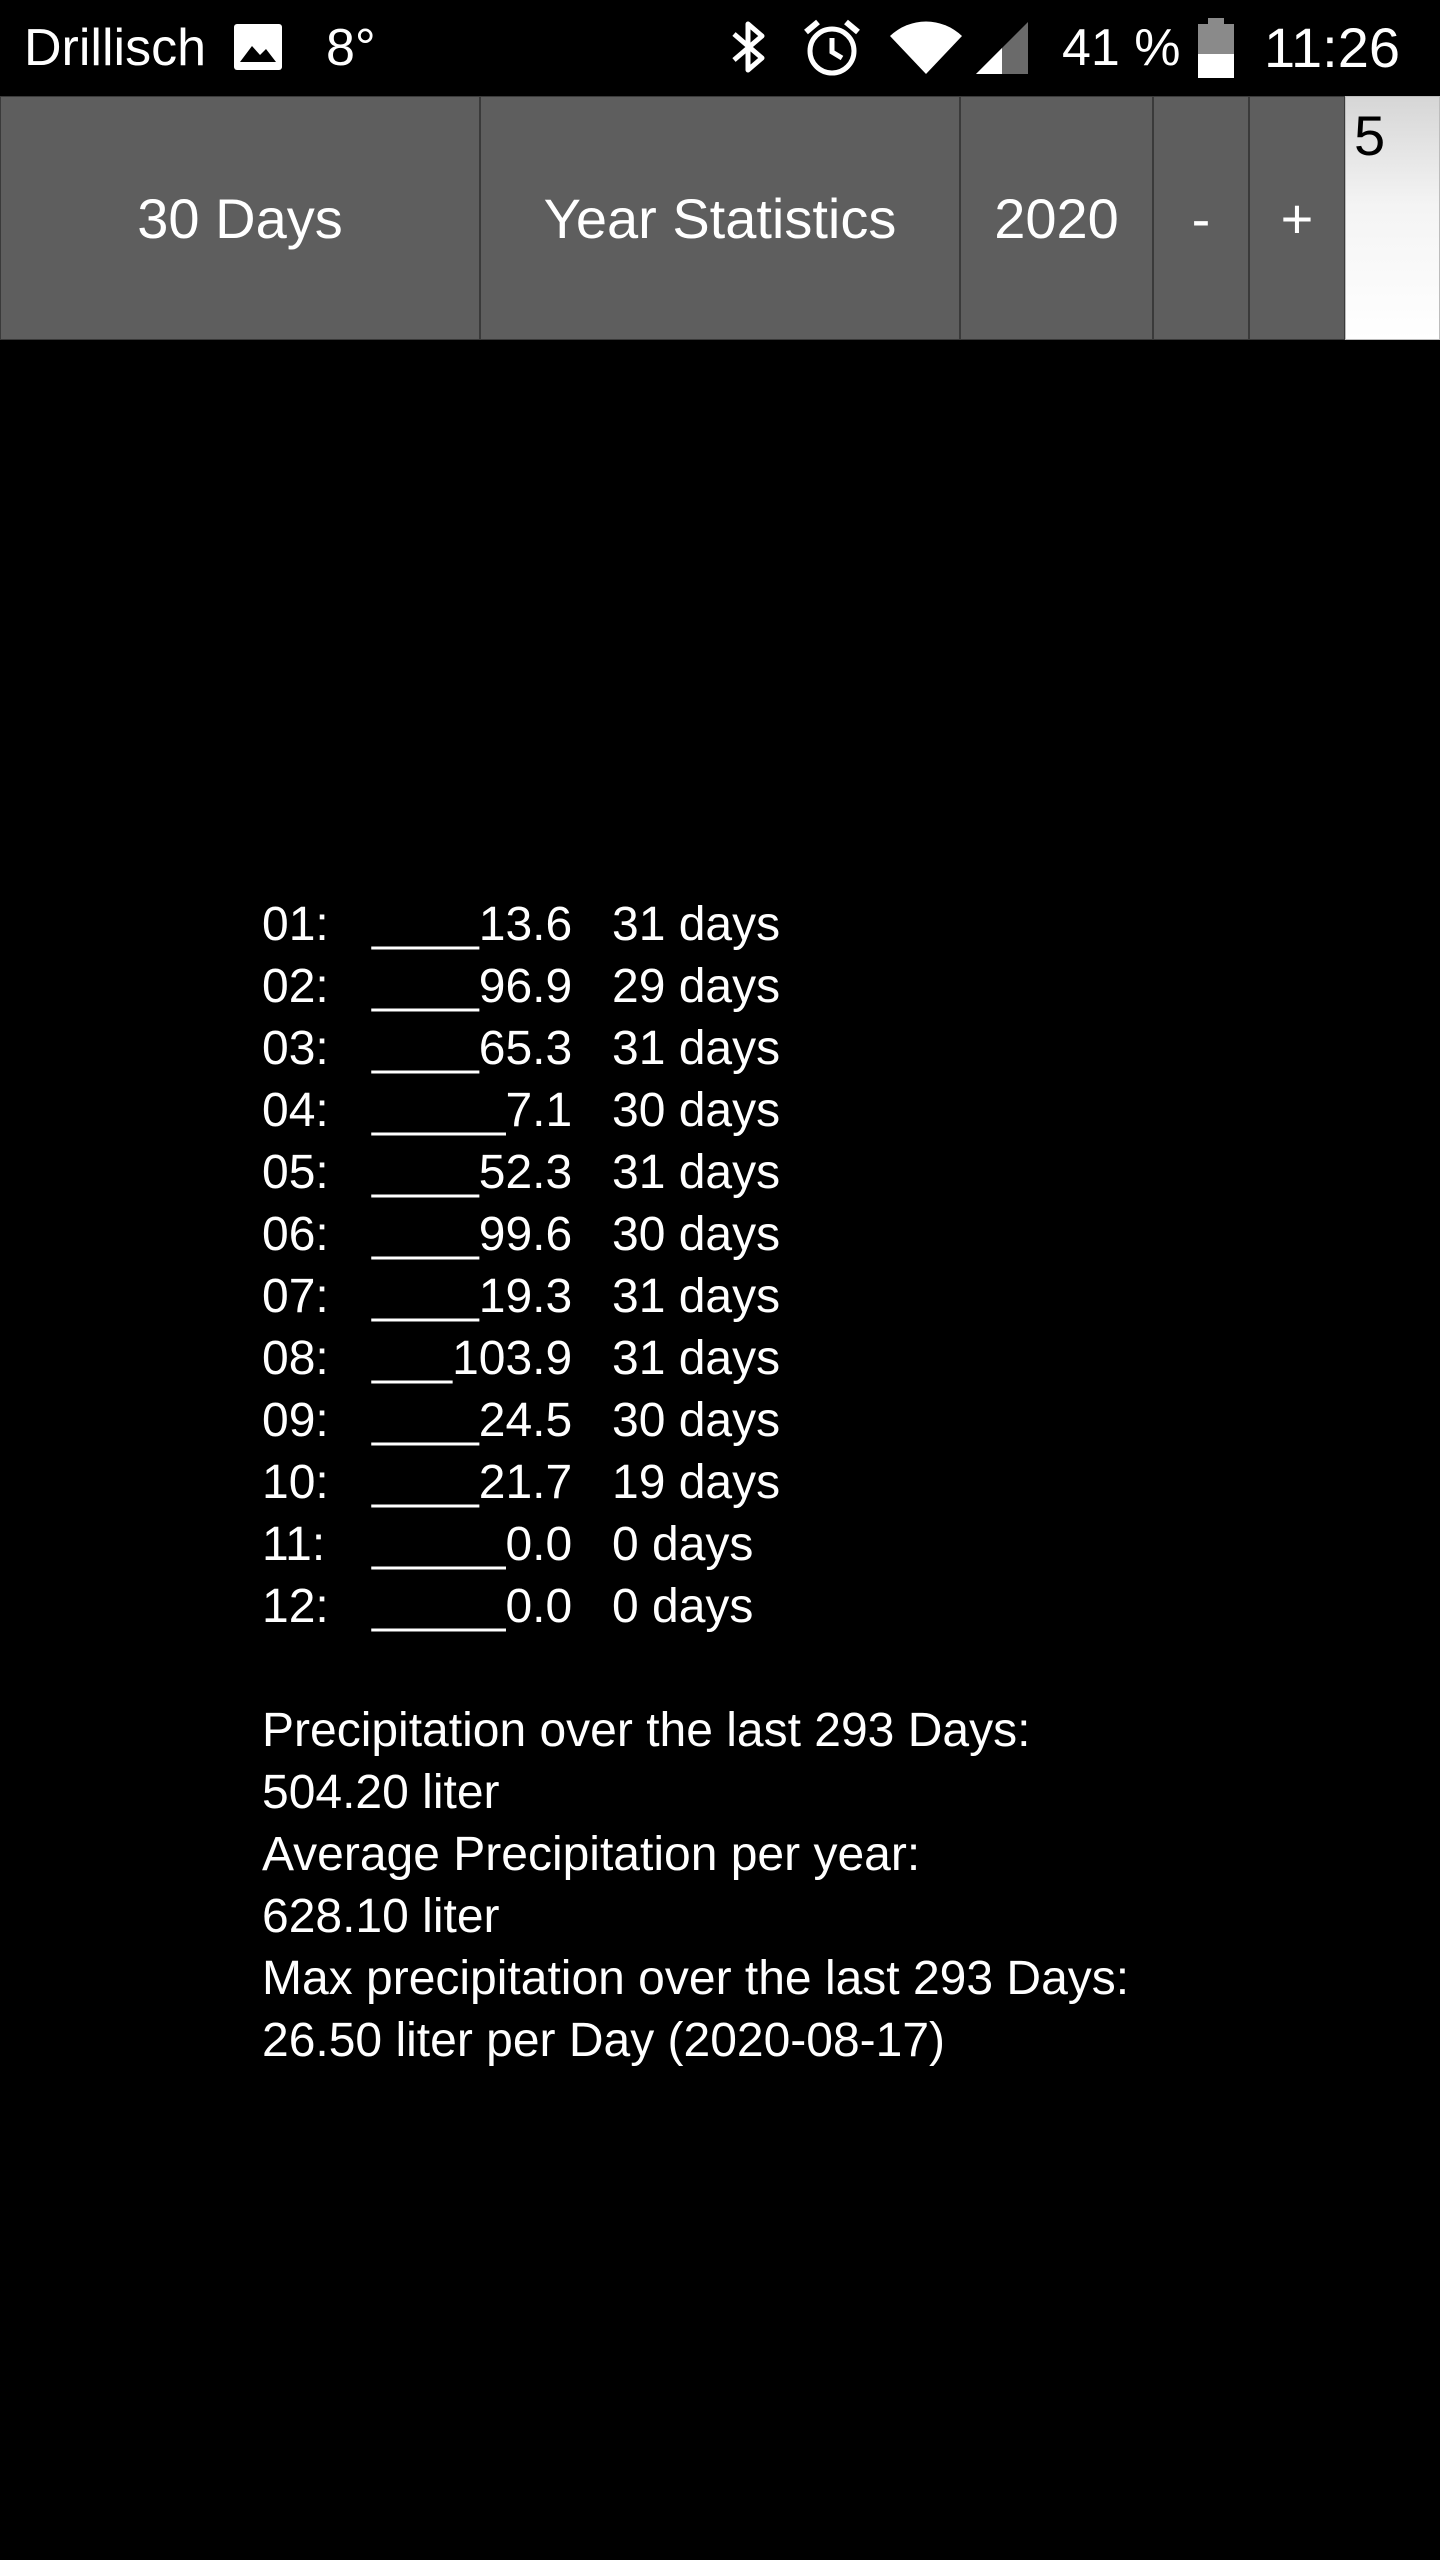 The height and width of the screenshot is (2560, 1440). What do you see at coordinates (295, 1358) in the screenshot?
I see `month-label: 08:` at bounding box center [295, 1358].